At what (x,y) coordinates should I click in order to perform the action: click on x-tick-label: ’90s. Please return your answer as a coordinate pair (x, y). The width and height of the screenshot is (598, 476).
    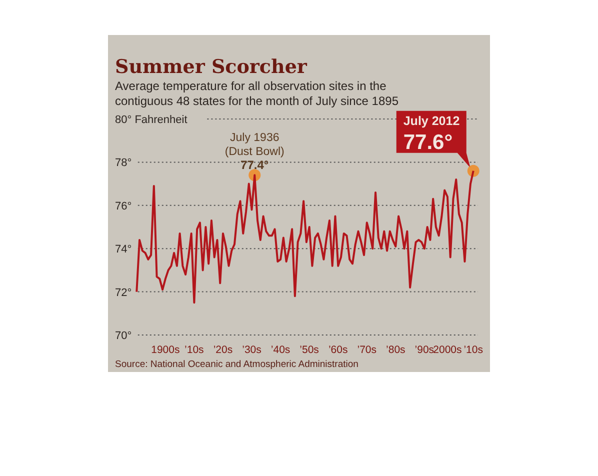
    Looking at the image, I should click on (424, 350).